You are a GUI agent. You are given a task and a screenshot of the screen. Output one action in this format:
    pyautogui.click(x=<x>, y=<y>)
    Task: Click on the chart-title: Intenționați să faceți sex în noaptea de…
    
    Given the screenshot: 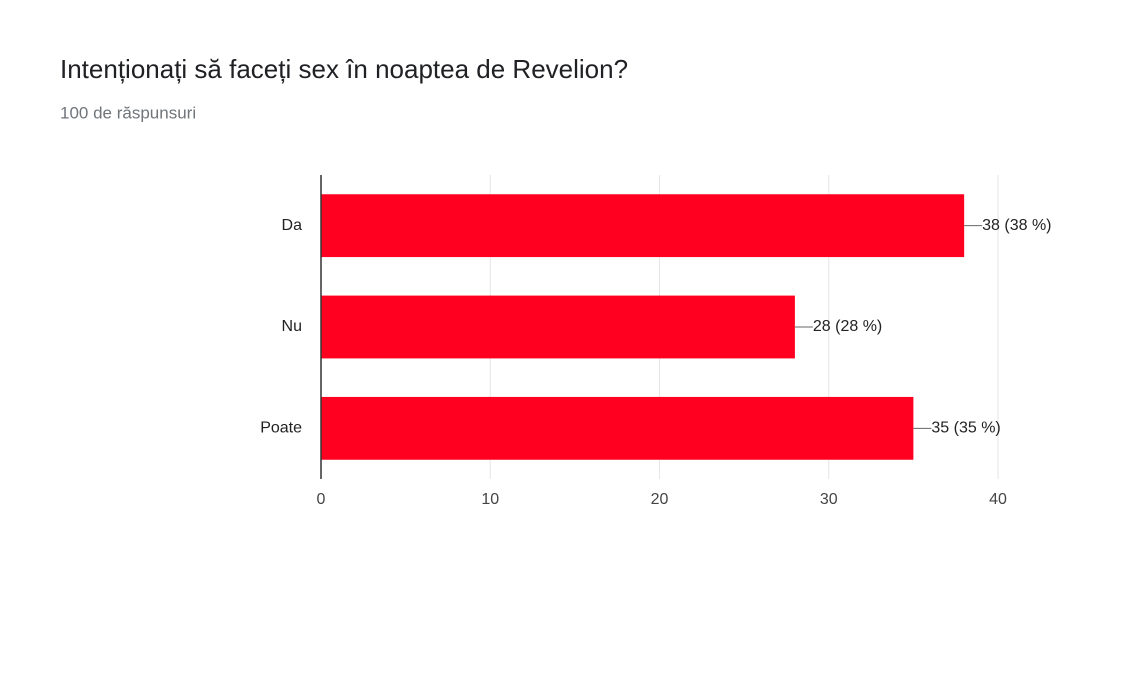 What is the action you would take?
    pyautogui.click(x=344, y=69)
    